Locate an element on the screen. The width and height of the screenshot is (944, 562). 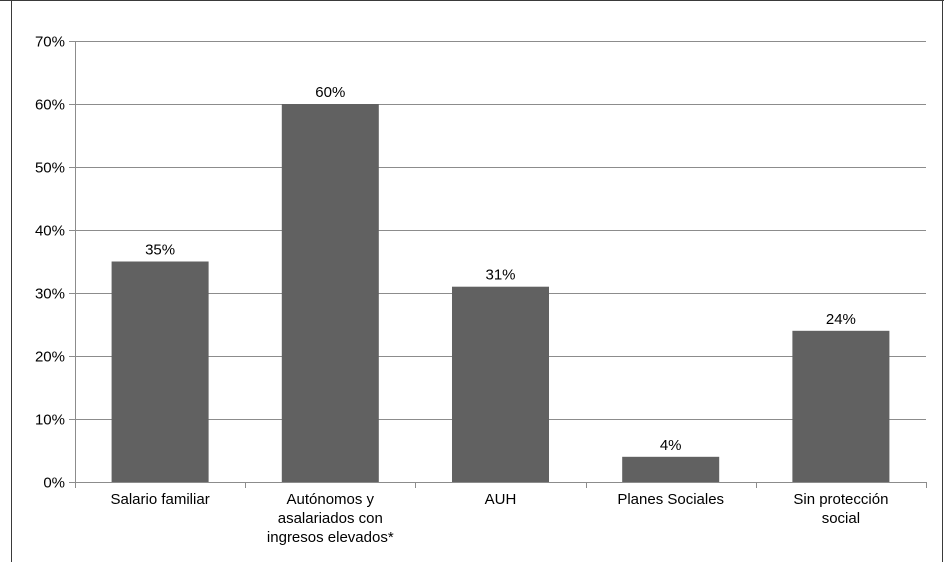
y-tick-label: 20% is located at coordinates (50, 357).